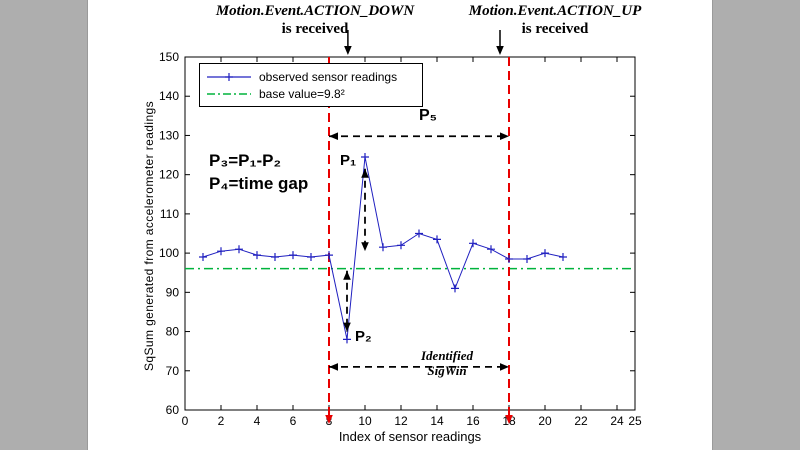  I want to click on p3-formula: P₃=P₁-P₂, so click(245, 160).